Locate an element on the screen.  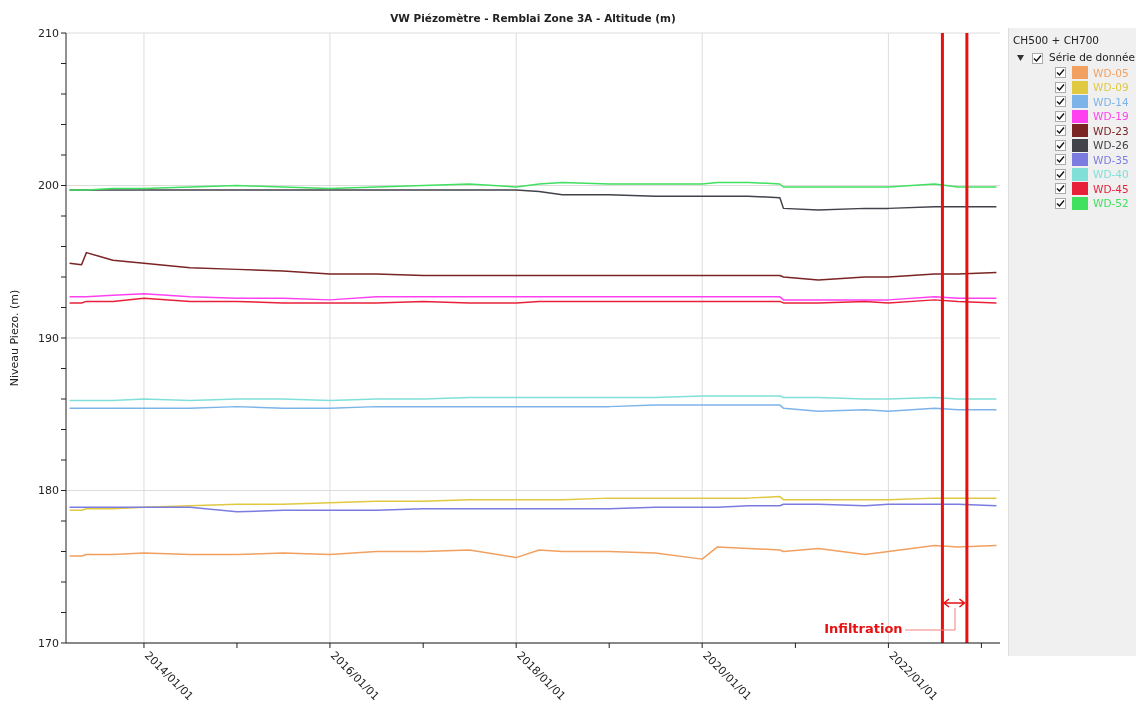
annotation: Infiltration is located at coordinates (863, 628).